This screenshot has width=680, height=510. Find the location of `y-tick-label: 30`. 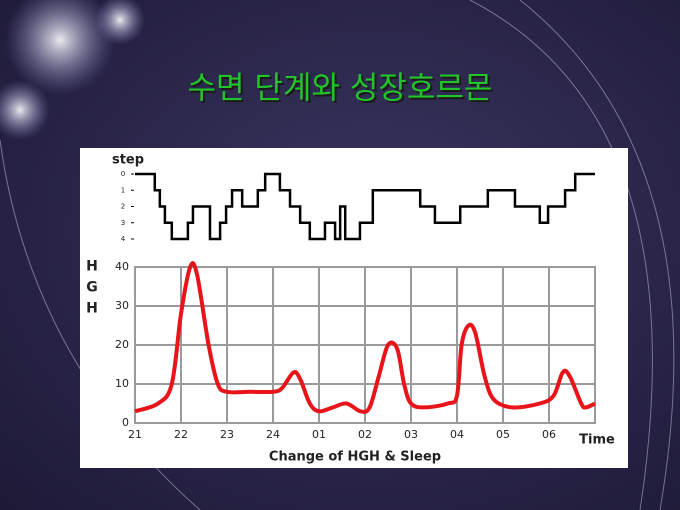

y-tick-label: 30 is located at coordinates (122, 305).